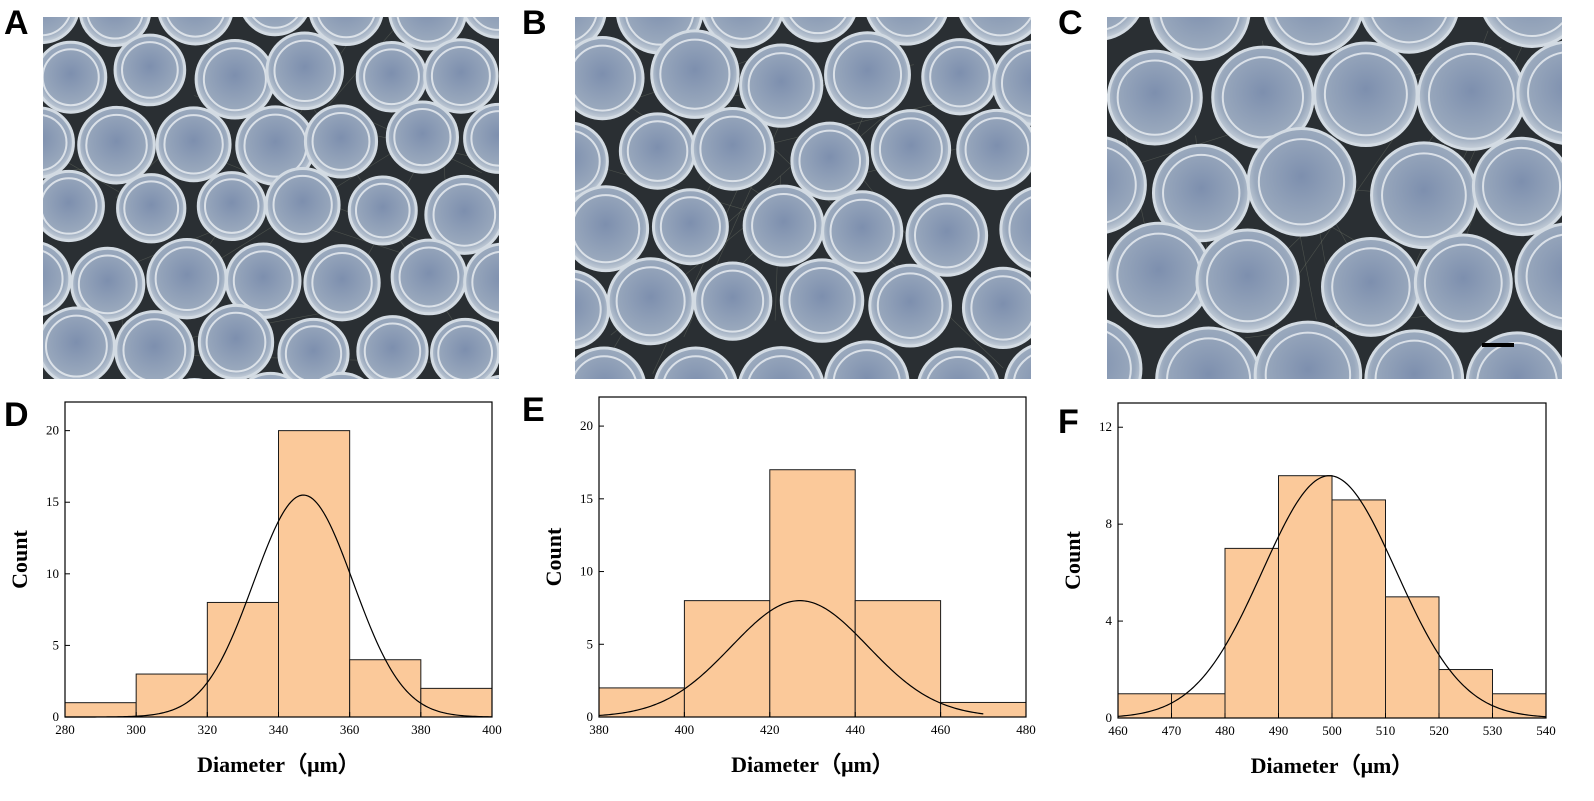  I want to click on micrograph-c, so click(1334, 198).